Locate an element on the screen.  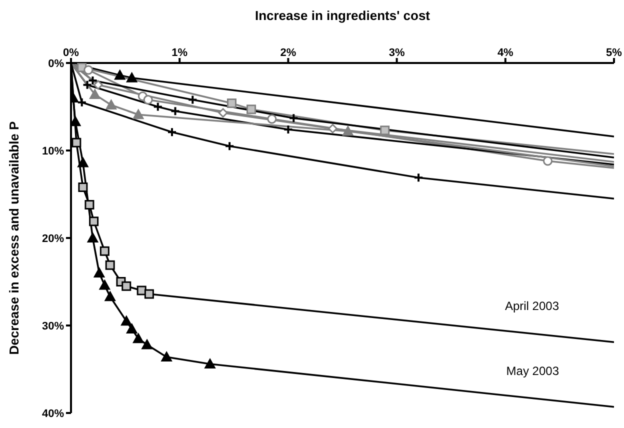
x-axis-title: Increase in ingredients' cost is located at coordinates (343, 15).